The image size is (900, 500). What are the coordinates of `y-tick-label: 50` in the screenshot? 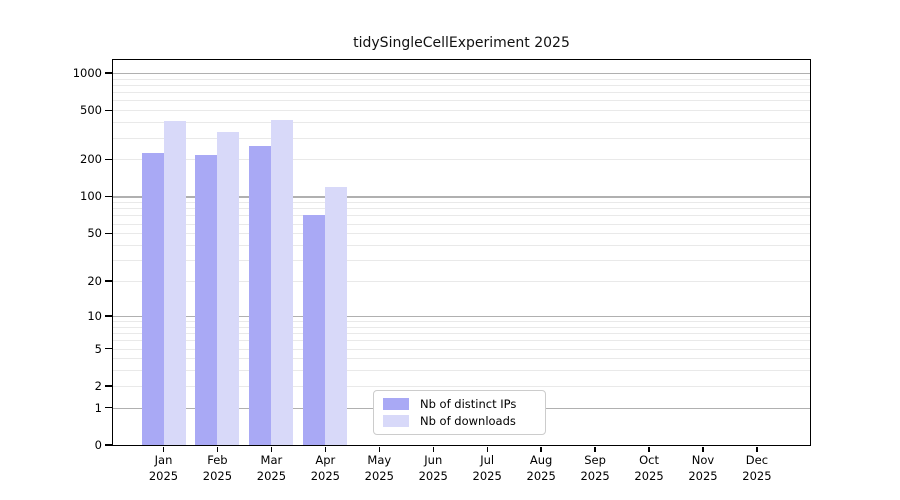 It's located at (94, 233).